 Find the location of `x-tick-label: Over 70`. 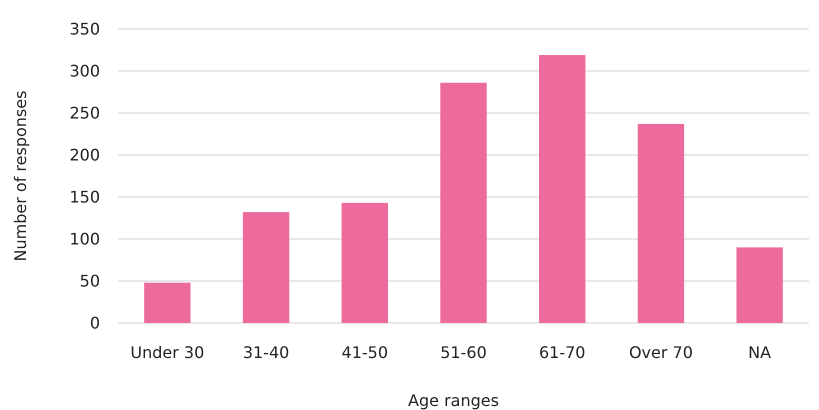

x-tick-label: Over 70 is located at coordinates (660, 352).